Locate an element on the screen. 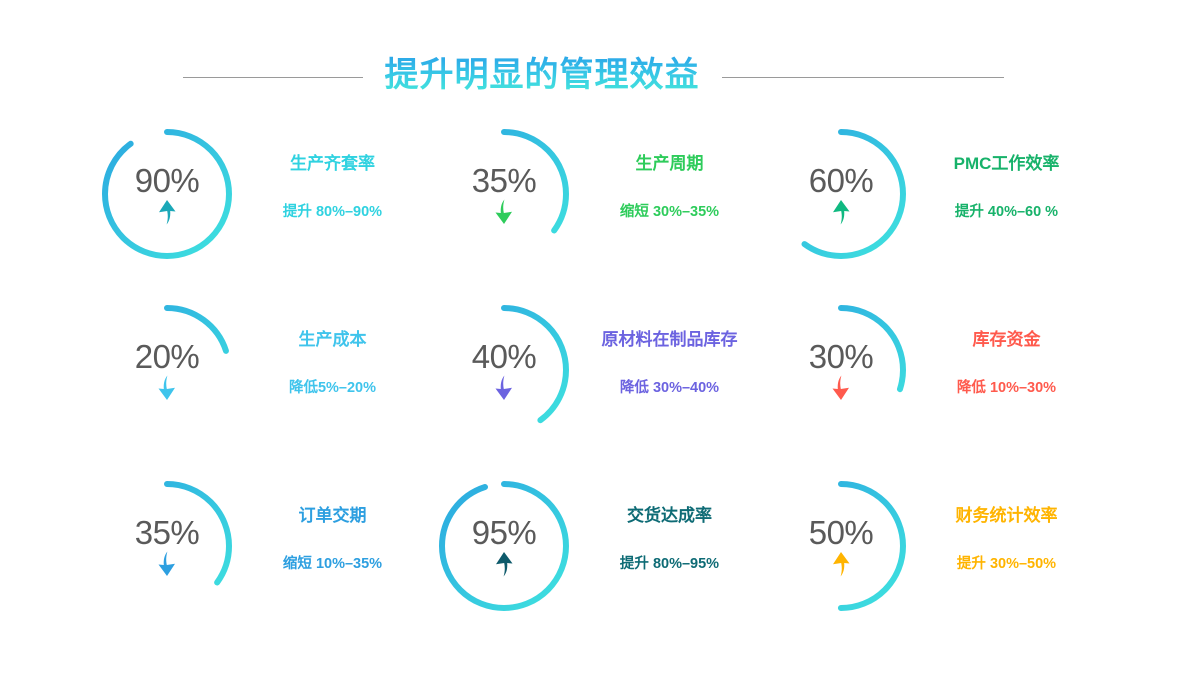 The width and height of the screenshot is (1186, 684). metric-label: 原材料在制品库存 is located at coordinates (669, 339).